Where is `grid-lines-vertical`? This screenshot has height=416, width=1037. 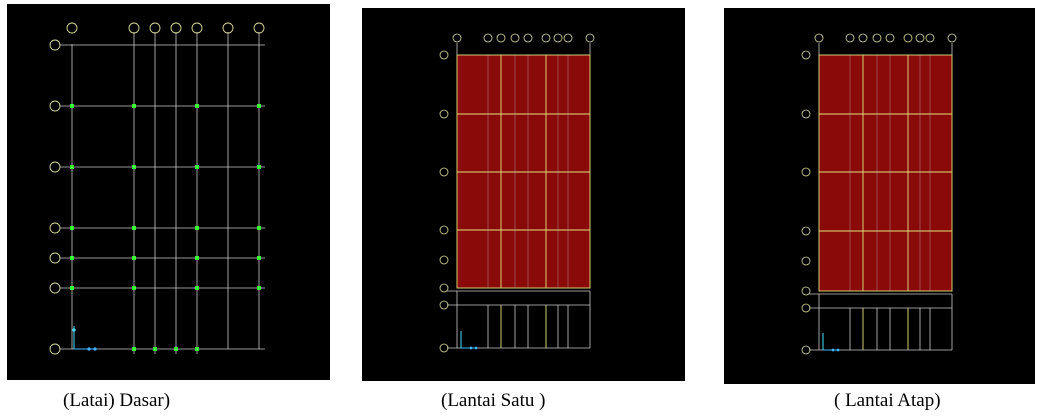
grid-lines-vertical is located at coordinates (165, 193).